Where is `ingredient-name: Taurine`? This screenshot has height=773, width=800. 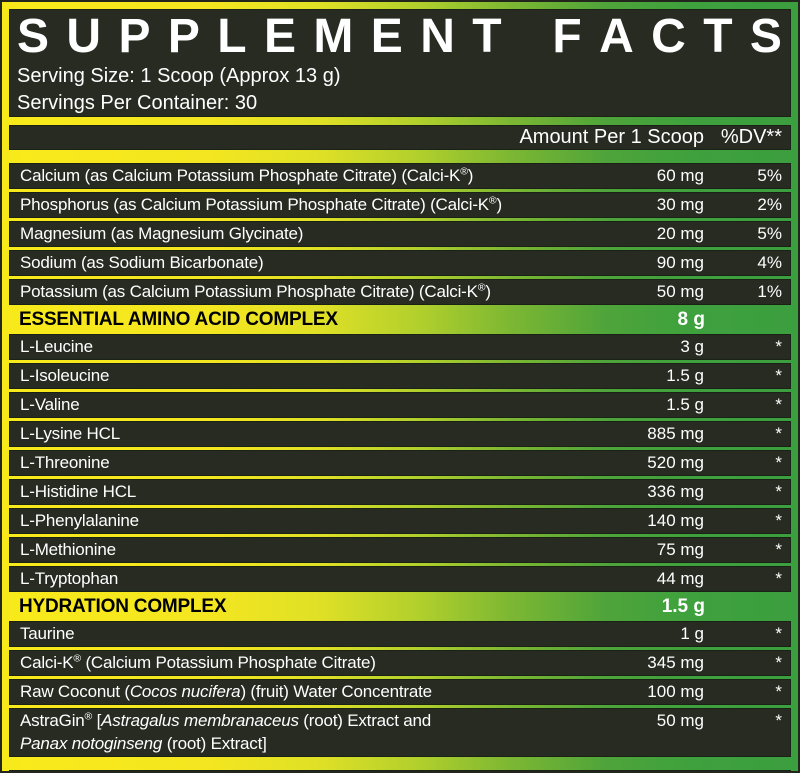 ingredient-name: Taurine is located at coordinates (303, 633).